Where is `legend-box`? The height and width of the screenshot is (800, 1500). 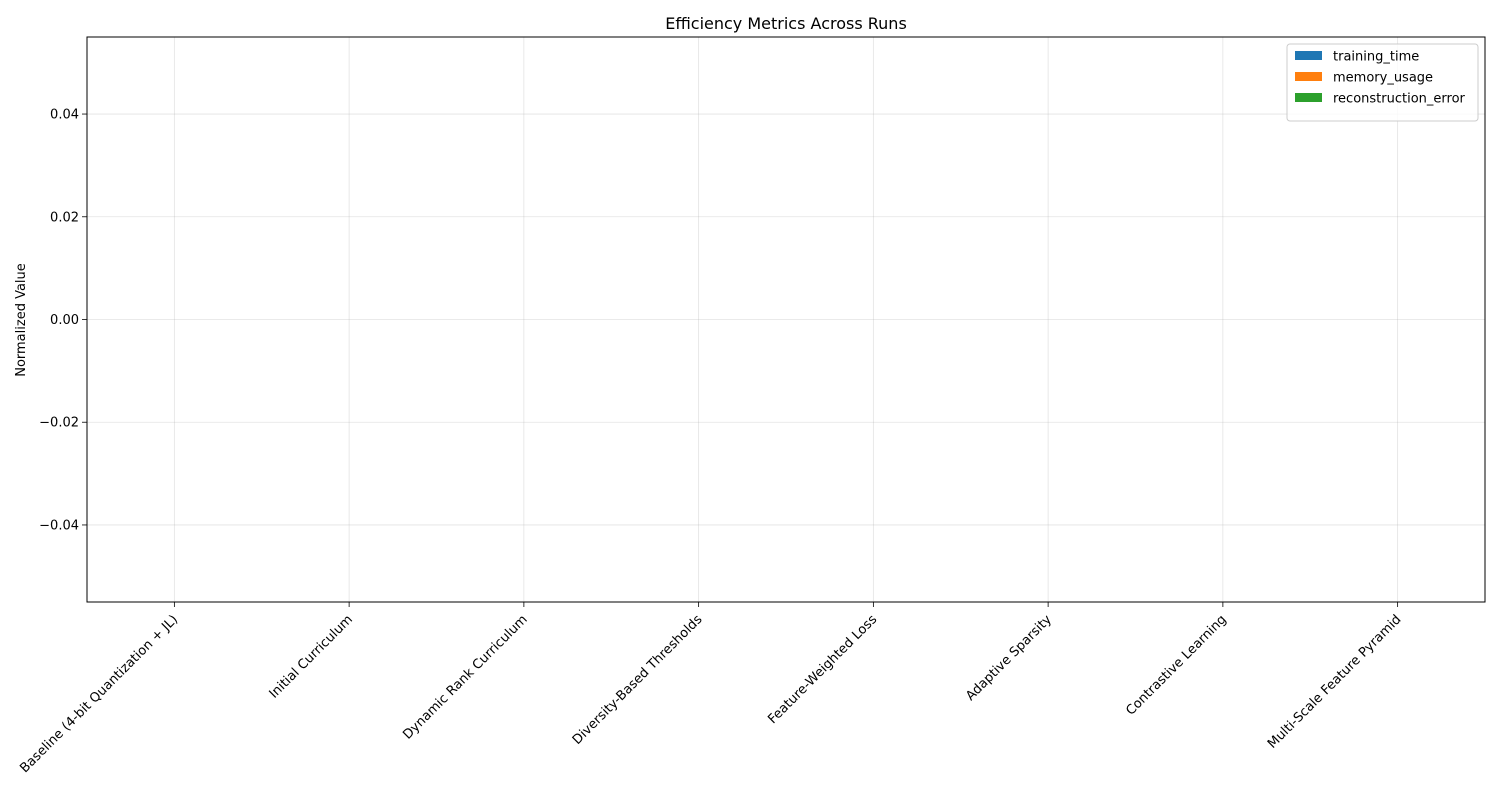 legend-box is located at coordinates (1382, 82).